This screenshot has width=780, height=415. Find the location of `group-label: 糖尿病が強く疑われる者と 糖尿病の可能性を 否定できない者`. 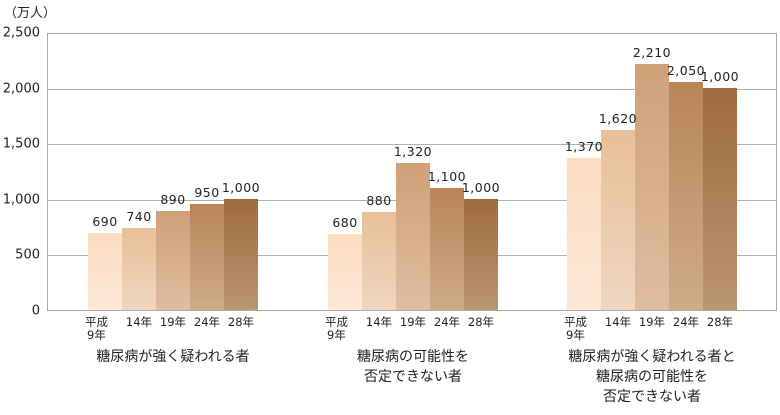

group-label: 糖尿病が強く疑われる者と 糖尿病の可能性を 否定できない者 is located at coordinates (652, 377).